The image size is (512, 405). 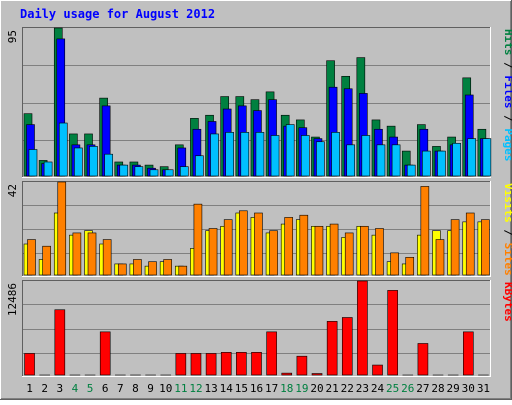 What do you see at coordinates (241, 388) in the screenshot?
I see `x-tick-label: 15` at bounding box center [241, 388].